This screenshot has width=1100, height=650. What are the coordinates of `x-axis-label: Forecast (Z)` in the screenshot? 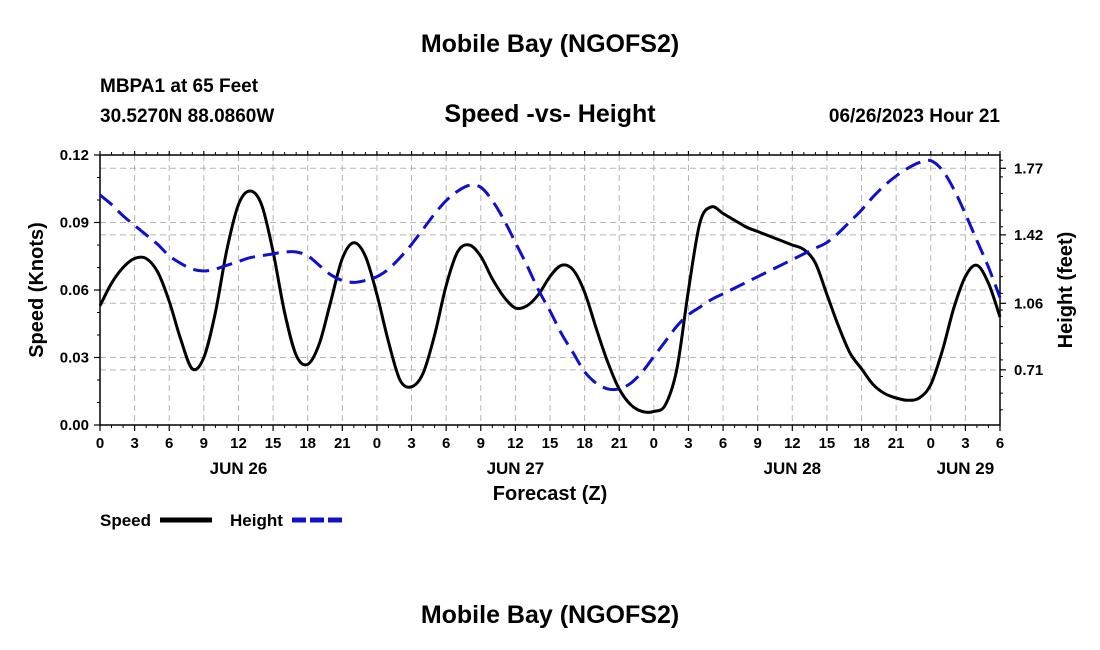 It's located at (550, 494).